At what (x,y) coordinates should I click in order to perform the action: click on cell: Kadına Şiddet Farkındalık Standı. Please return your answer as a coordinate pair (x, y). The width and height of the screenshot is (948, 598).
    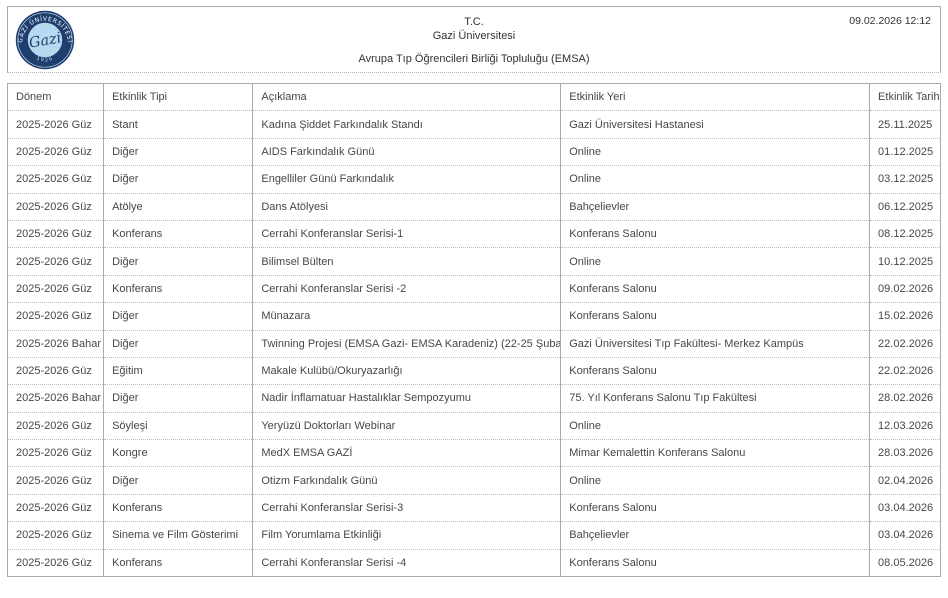
    Looking at the image, I should click on (406, 124).